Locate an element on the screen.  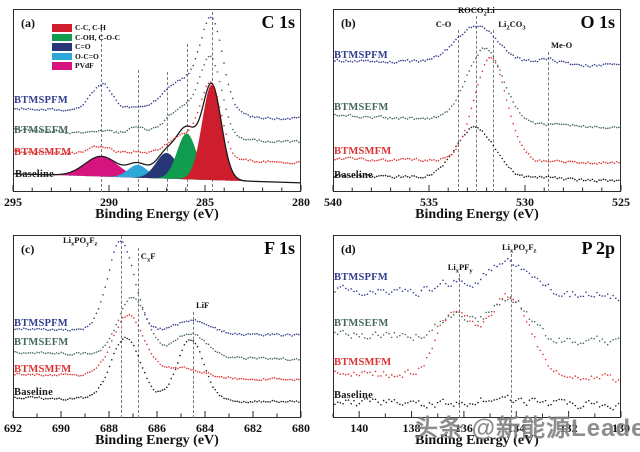
x-tick-label: 525 is located at coordinates (621, 202).